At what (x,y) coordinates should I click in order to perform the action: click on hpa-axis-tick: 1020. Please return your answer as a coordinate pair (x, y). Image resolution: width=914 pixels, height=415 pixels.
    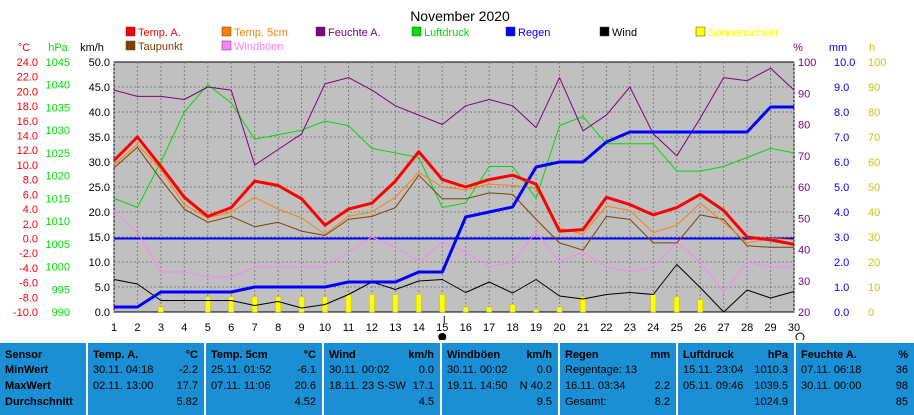
    Looking at the image, I should click on (58, 177).